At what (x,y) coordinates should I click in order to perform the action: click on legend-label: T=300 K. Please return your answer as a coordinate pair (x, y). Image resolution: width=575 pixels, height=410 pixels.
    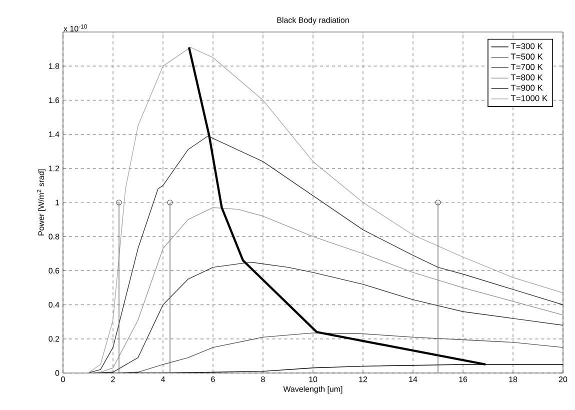
    Looking at the image, I should click on (526, 46).